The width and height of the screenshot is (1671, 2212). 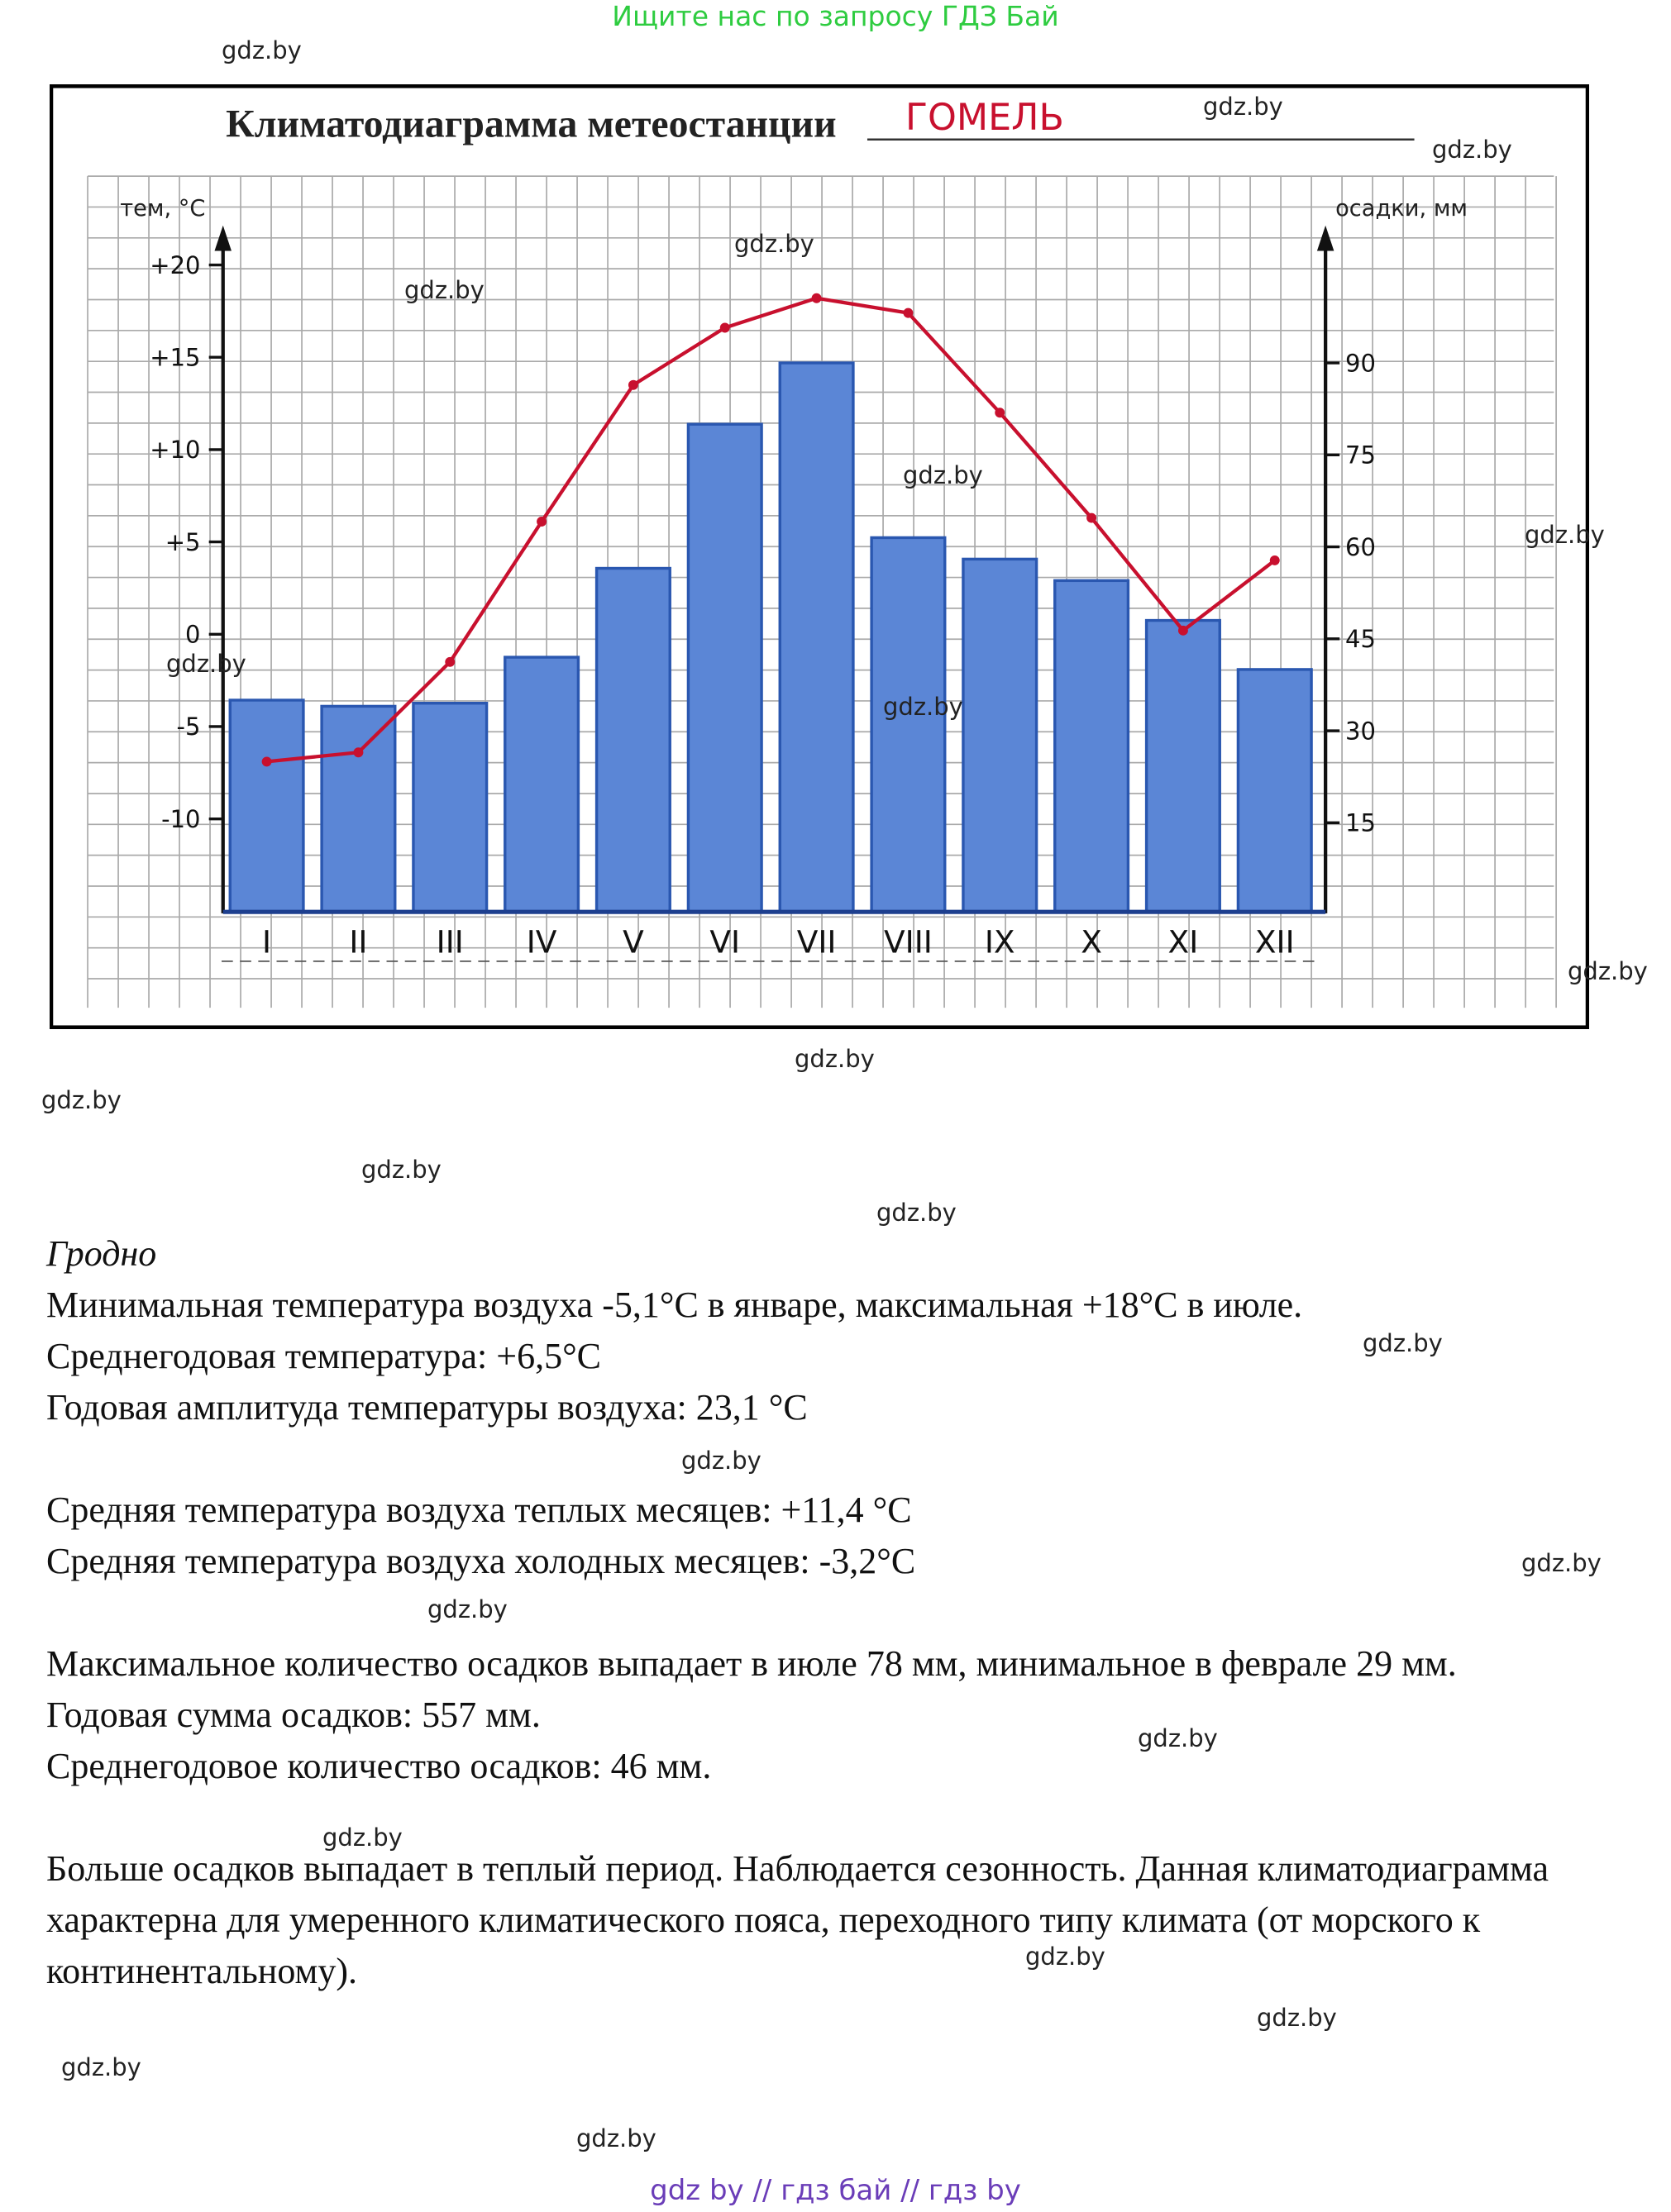 What do you see at coordinates (725, 667) in the screenshot?
I see `precip-bar-VI` at bounding box center [725, 667].